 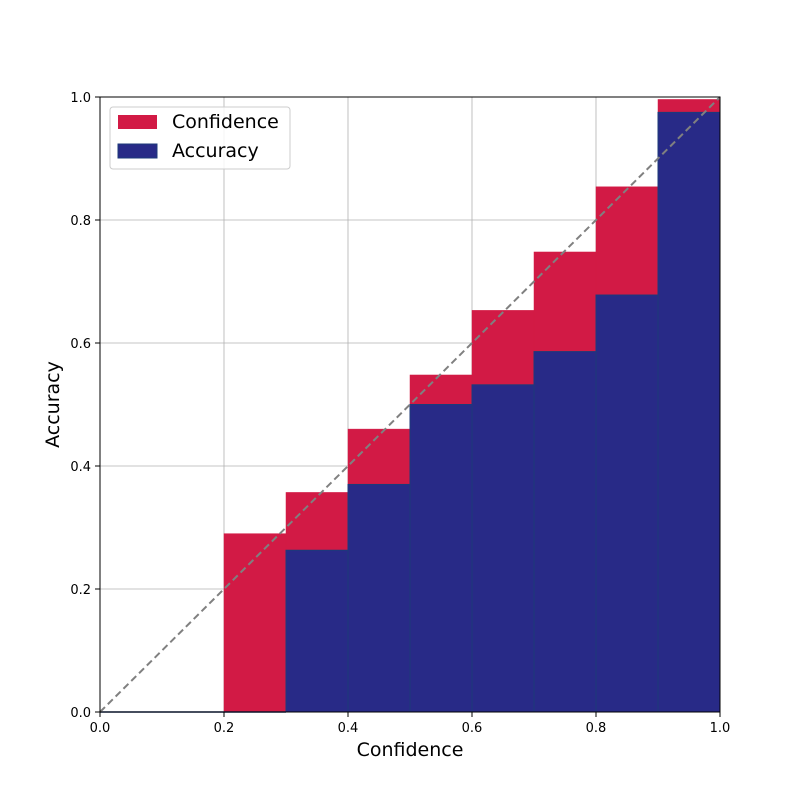 What do you see at coordinates (225, 122) in the screenshot?
I see `legend-label-confidence: Confidence` at bounding box center [225, 122].